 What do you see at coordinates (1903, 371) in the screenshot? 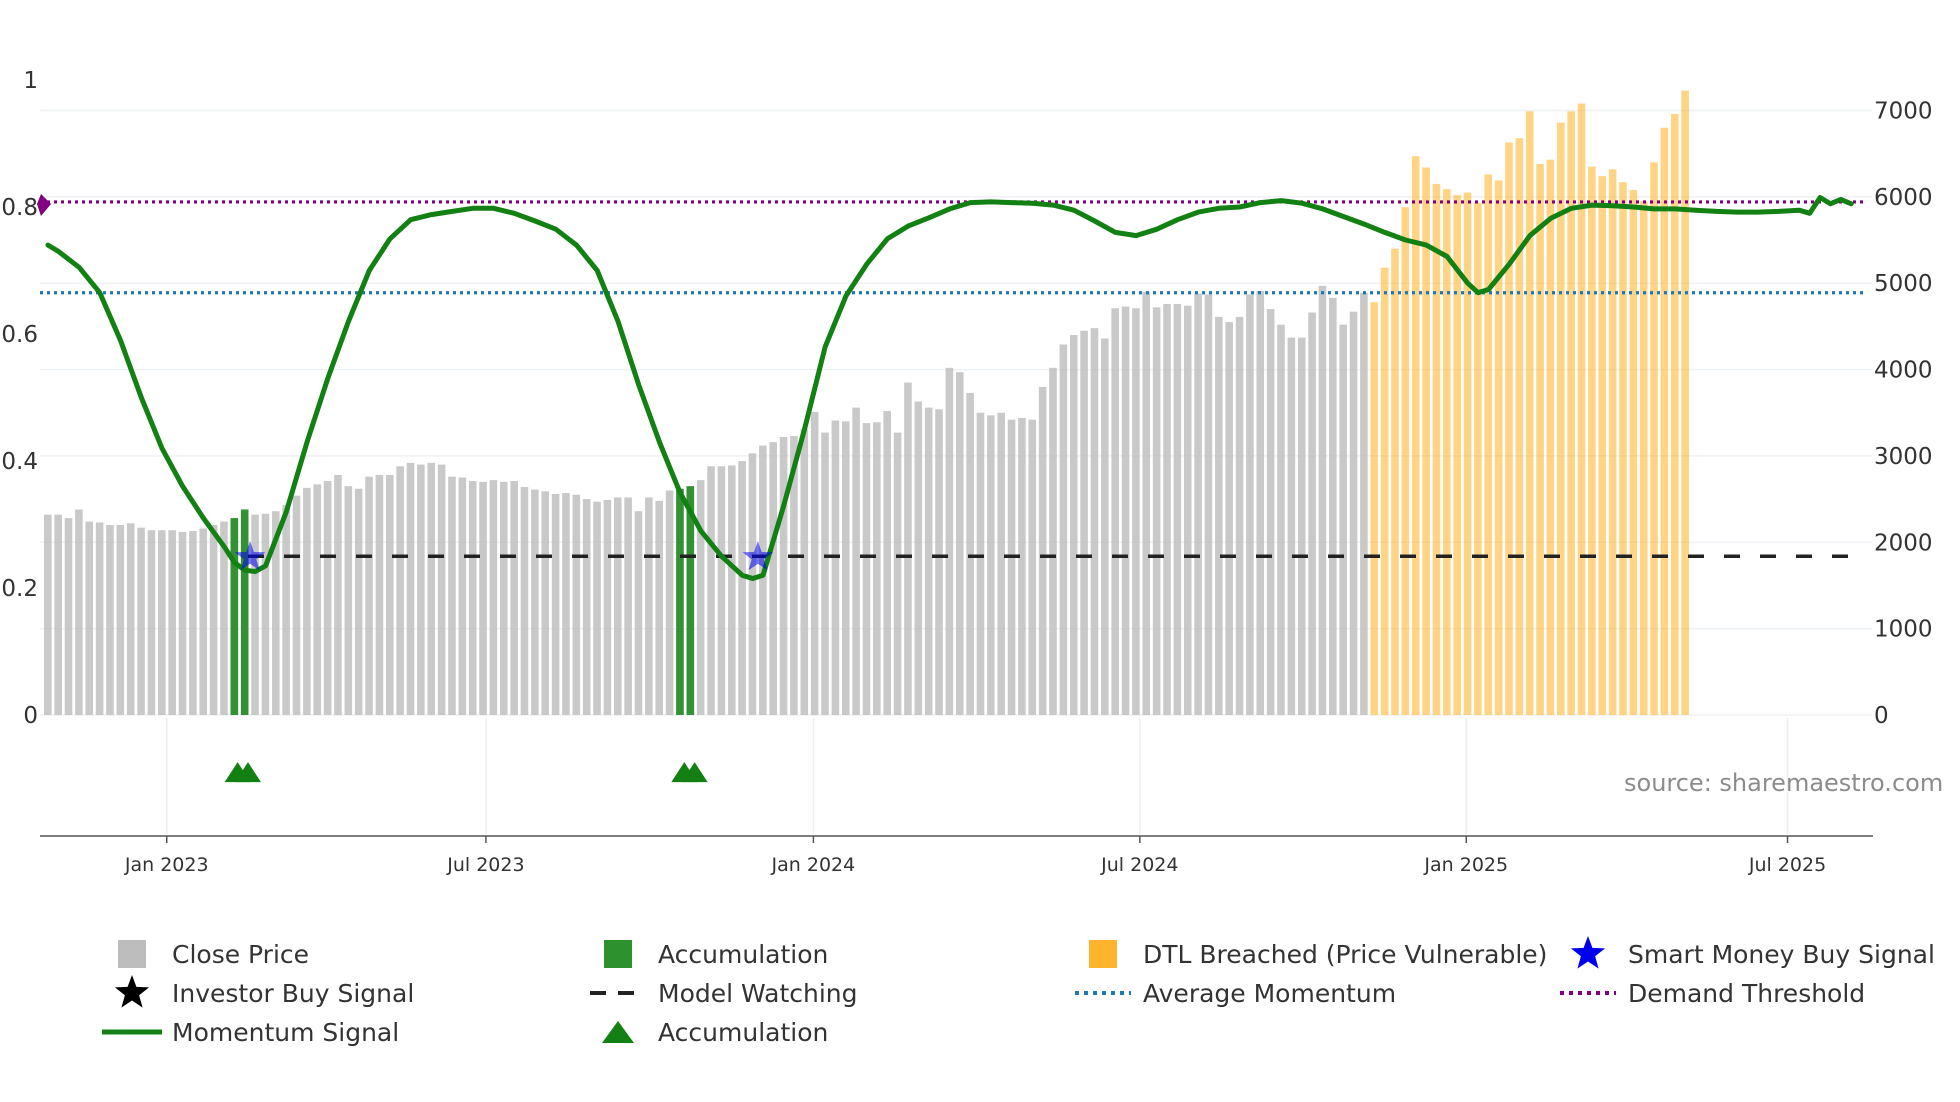
I see `right-axis-tick-label: 4000` at bounding box center [1903, 371].